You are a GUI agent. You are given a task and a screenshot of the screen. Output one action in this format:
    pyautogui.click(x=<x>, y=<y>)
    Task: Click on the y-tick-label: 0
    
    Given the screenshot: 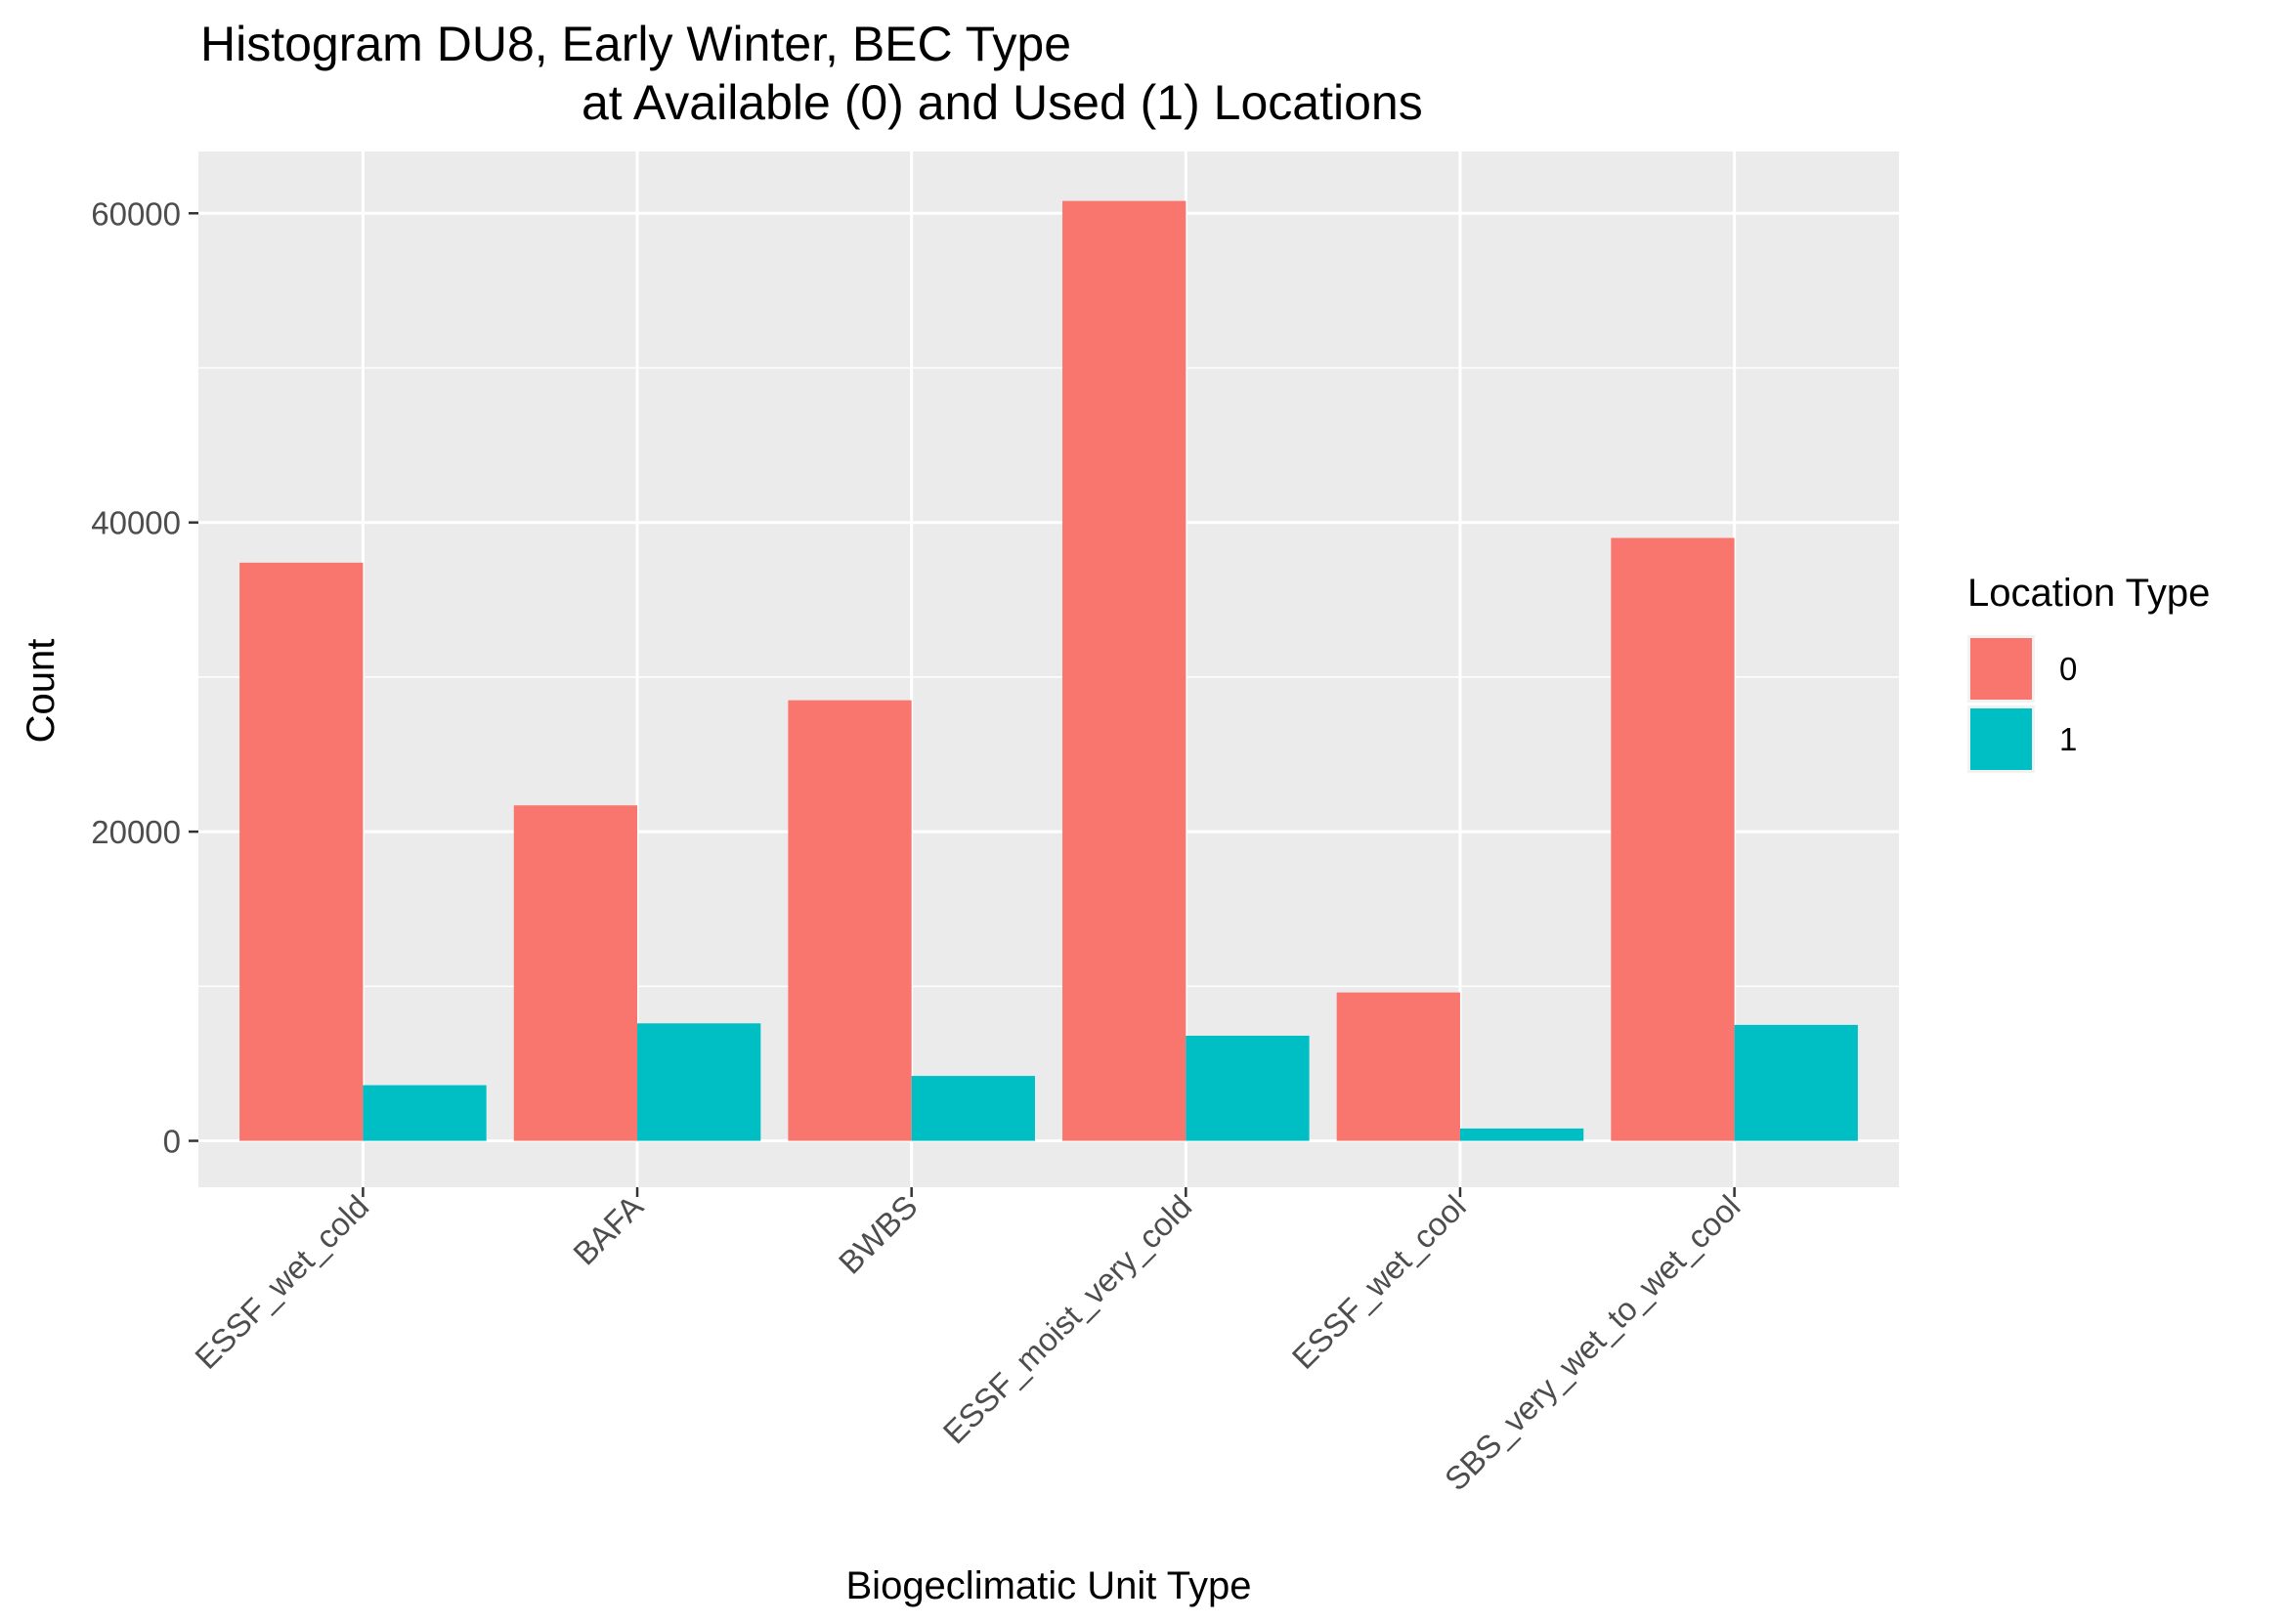 What is the action you would take?
    pyautogui.click(x=172, y=1142)
    